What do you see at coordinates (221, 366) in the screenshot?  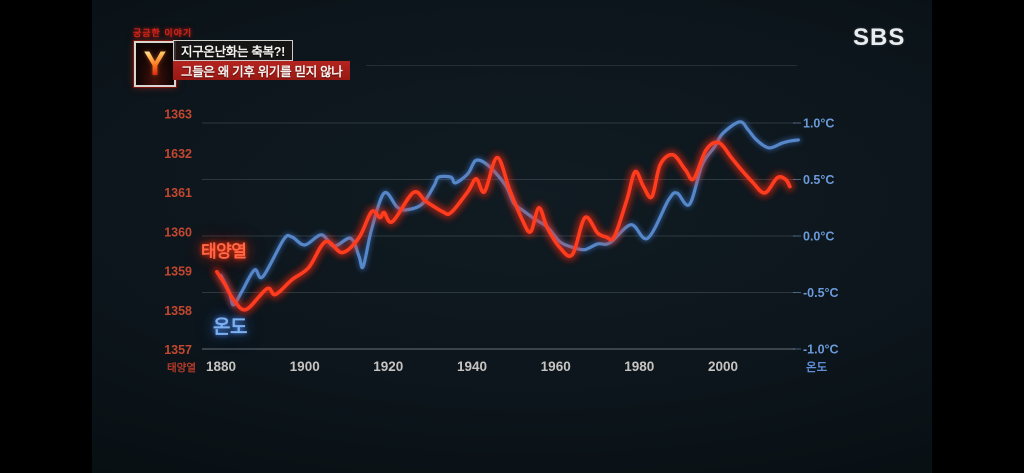 I see `x-axis-tick-label: 1880` at bounding box center [221, 366].